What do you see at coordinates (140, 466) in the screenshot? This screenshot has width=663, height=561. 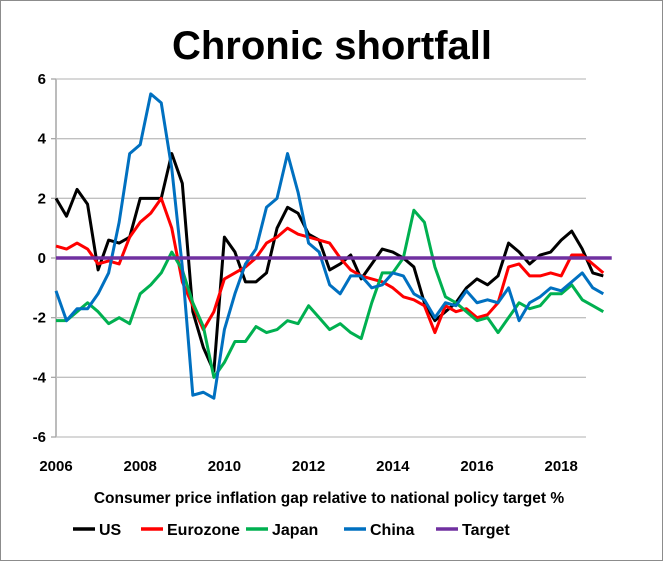 I see `x-tick-label: 2008` at bounding box center [140, 466].